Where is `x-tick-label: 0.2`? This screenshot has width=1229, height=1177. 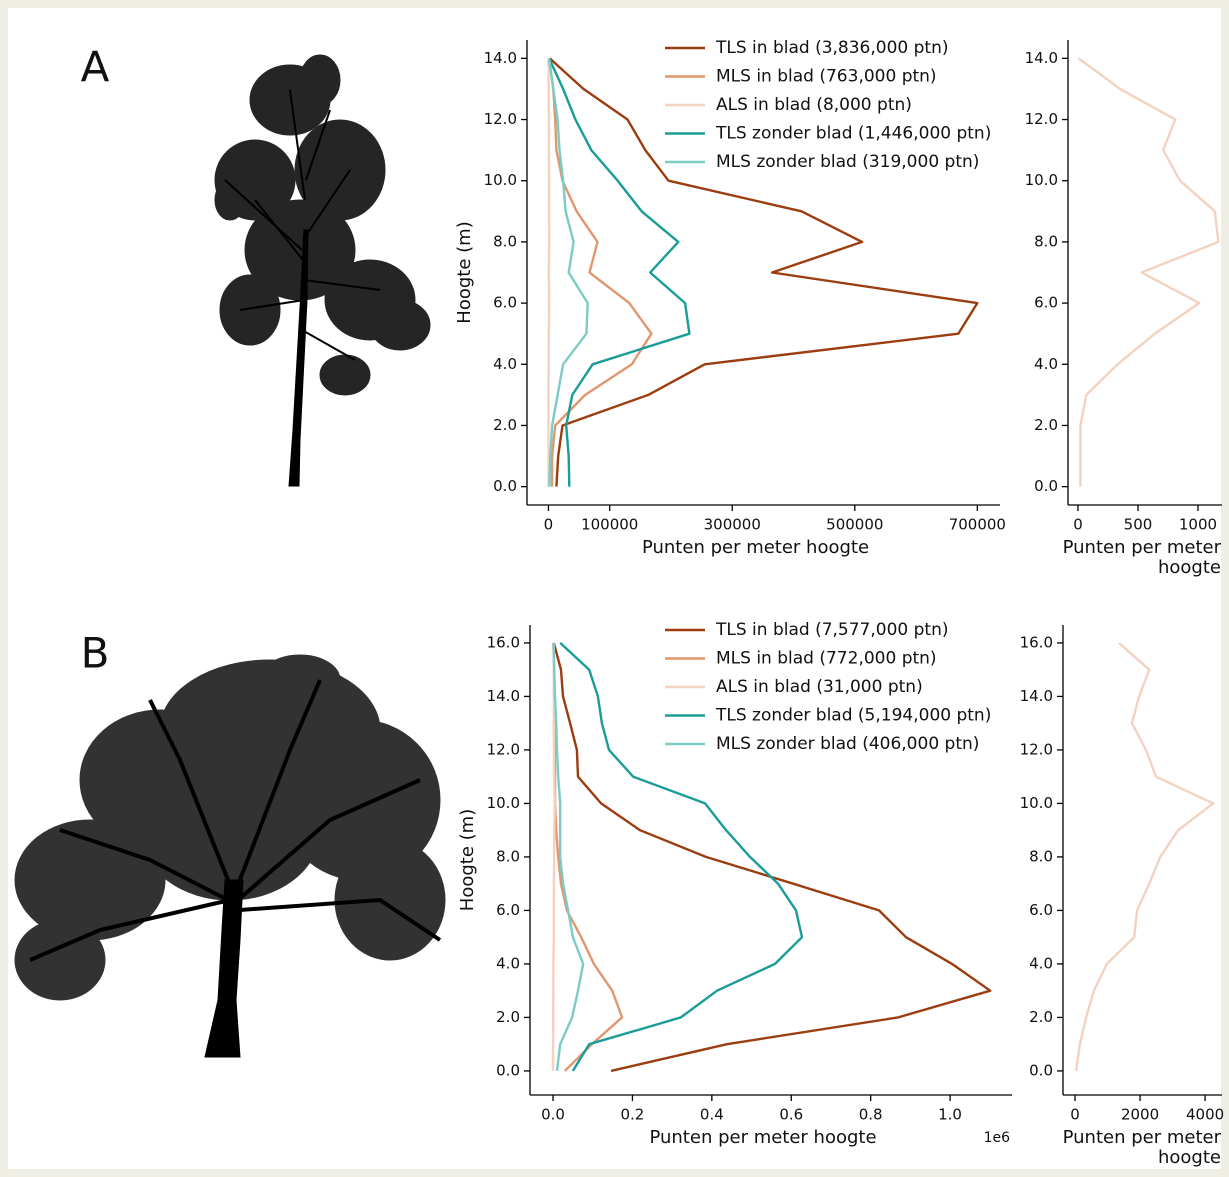
x-tick-label: 0.2 is located at coordinates (633, 1115).